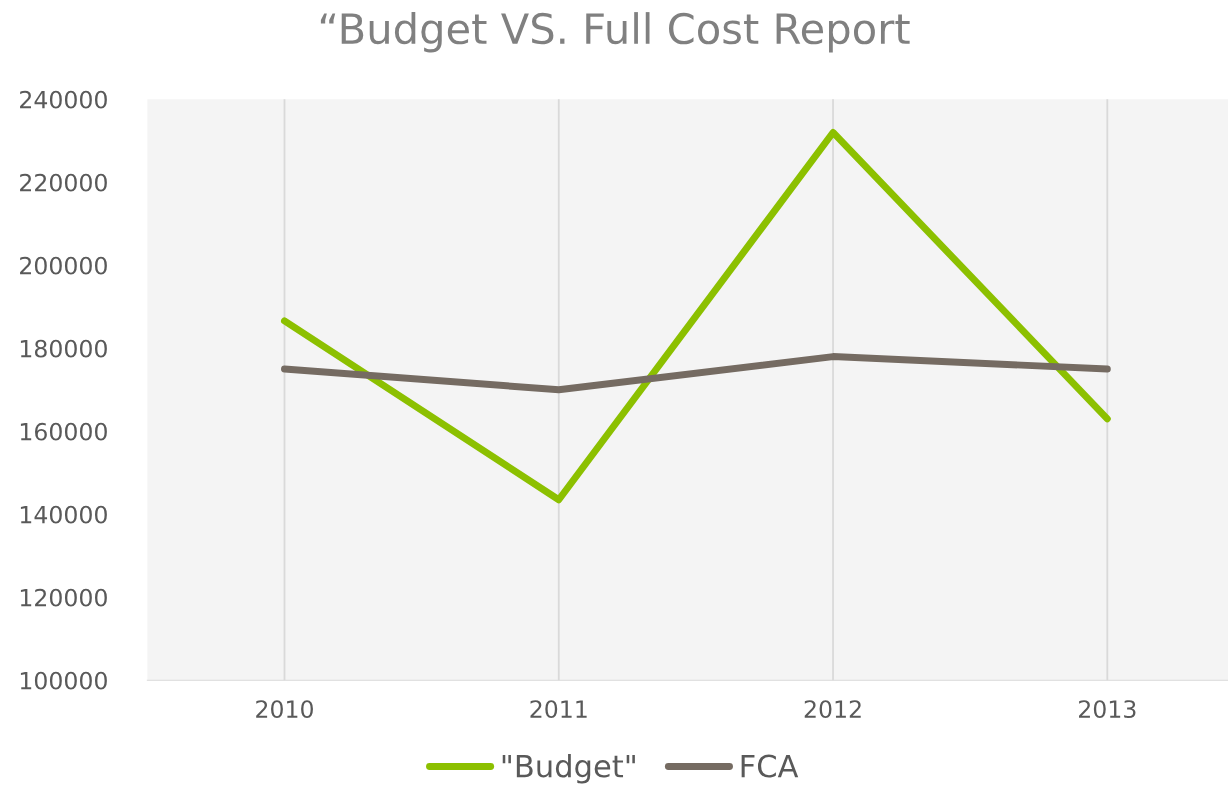 Image resolution: width=1228 pixels, height=807 pixels. Describe the element at coordinates (63, 348) in the screenshot. I see `y-tick-label: 180000` at that location.